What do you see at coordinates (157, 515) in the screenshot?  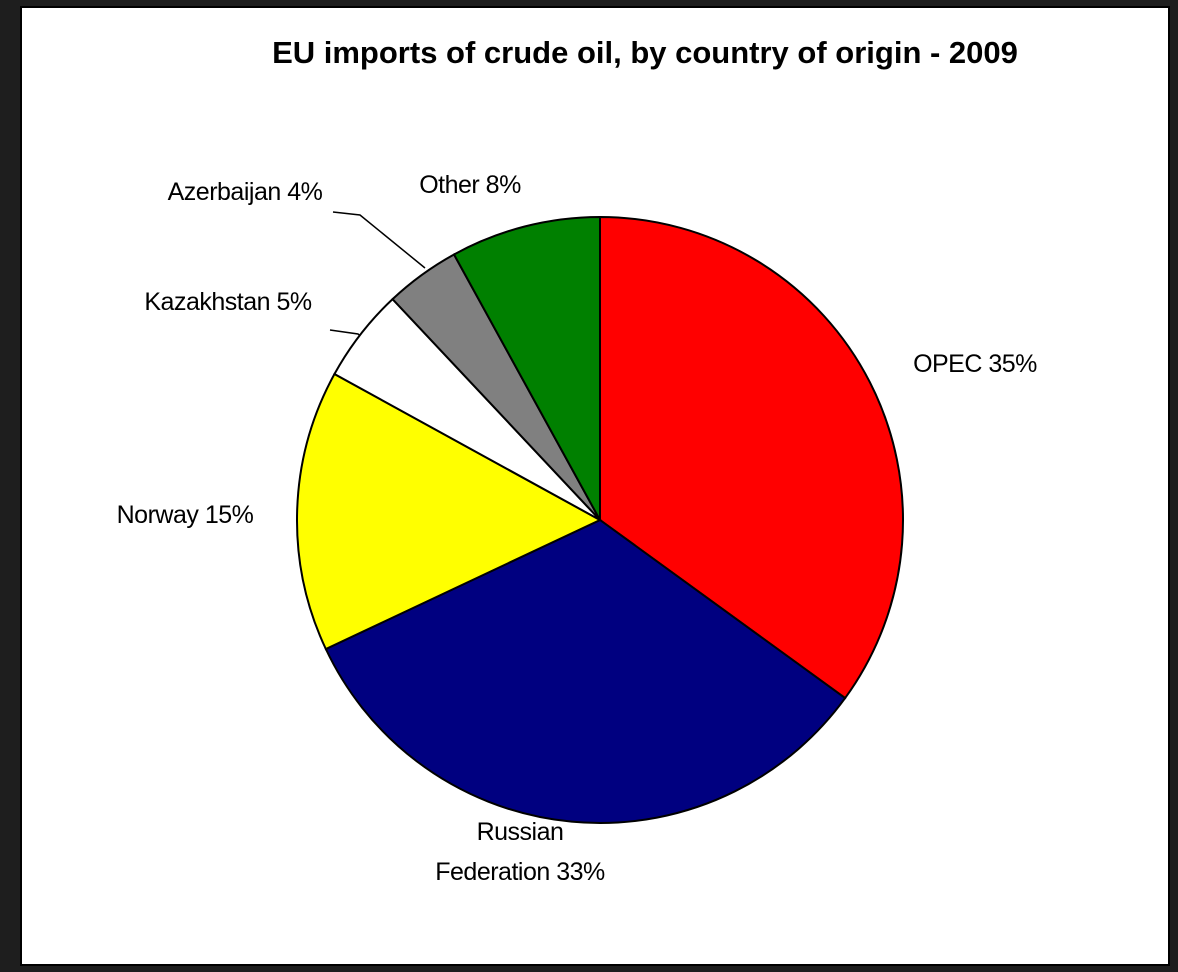 I see `category-label: Norway` at bounding box center [157, 515].